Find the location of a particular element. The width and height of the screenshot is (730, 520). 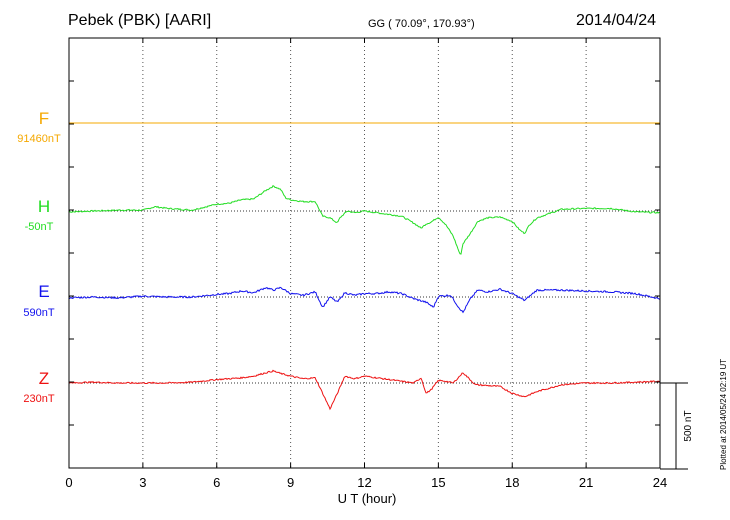

tick-label-0: 0 is located at coordinates (68, 482).